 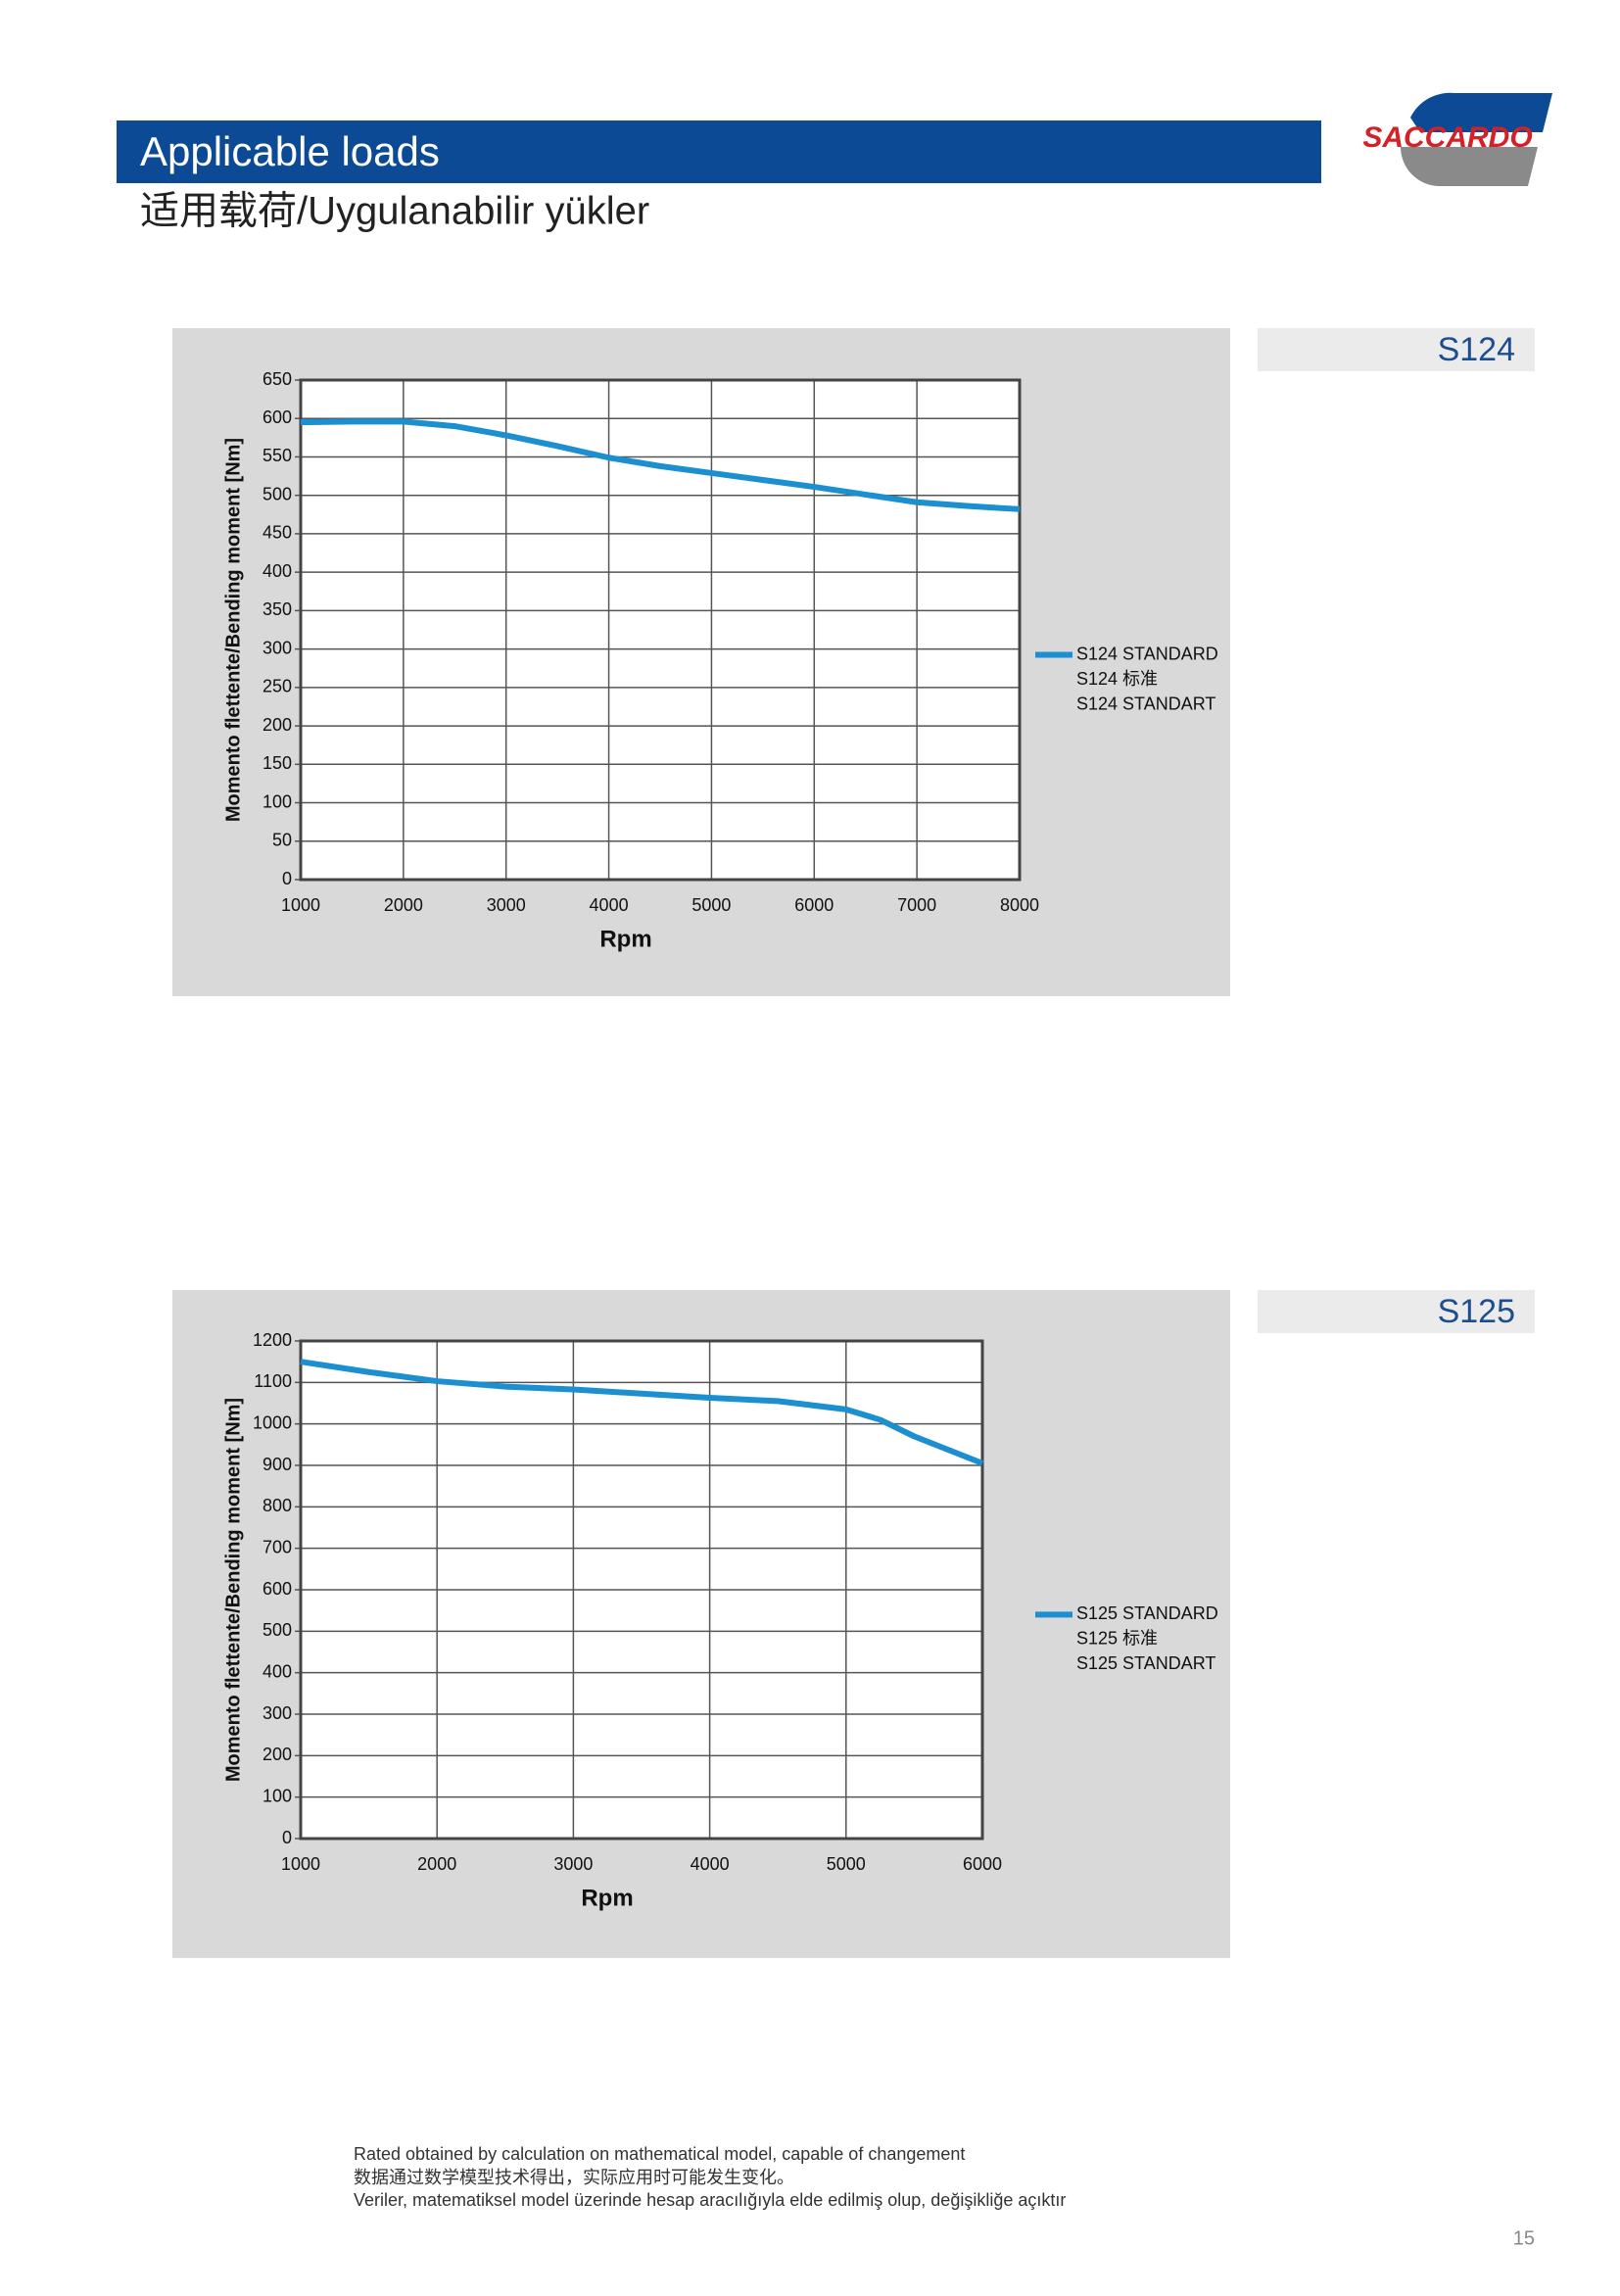 I want to click on y-tick-label: 150, so click(x=277, y=763).